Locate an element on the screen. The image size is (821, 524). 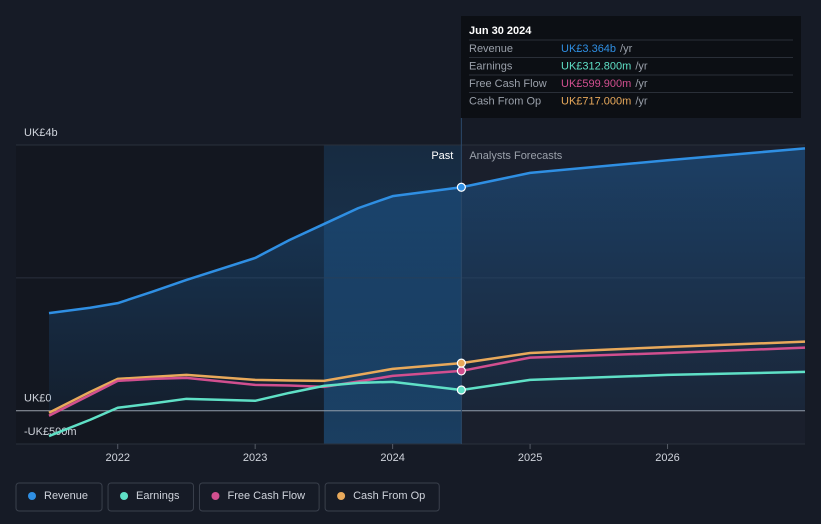
x-tick-label: 2024 is located at coordinates (392, 458).